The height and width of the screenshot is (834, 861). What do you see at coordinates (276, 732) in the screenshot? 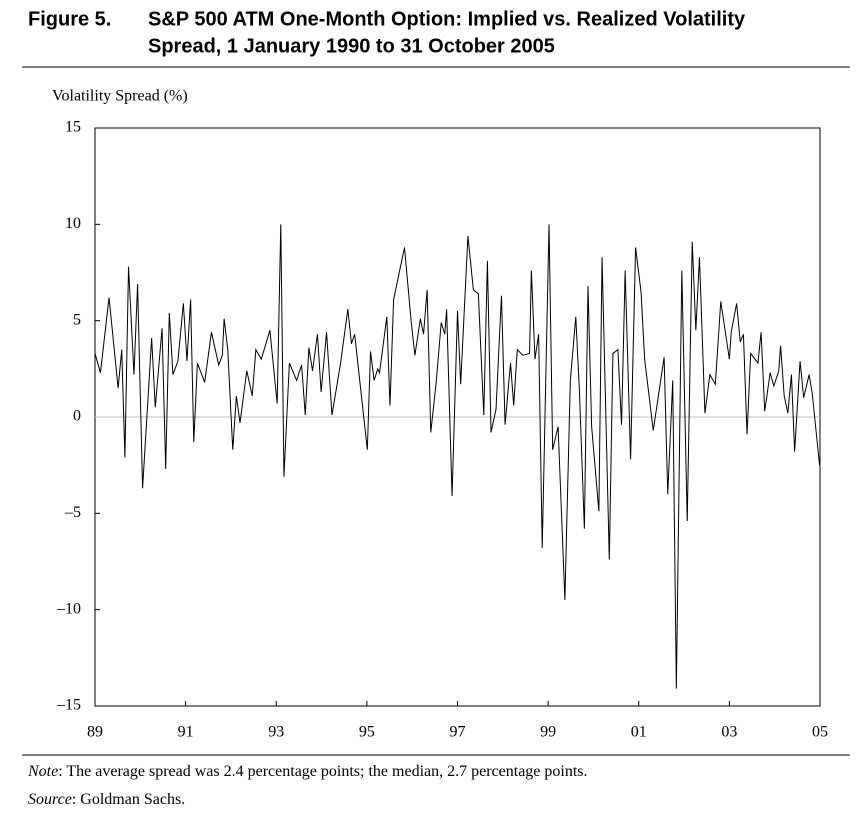
I see `x-tick-label: 93` at bounding box center [276, 732].